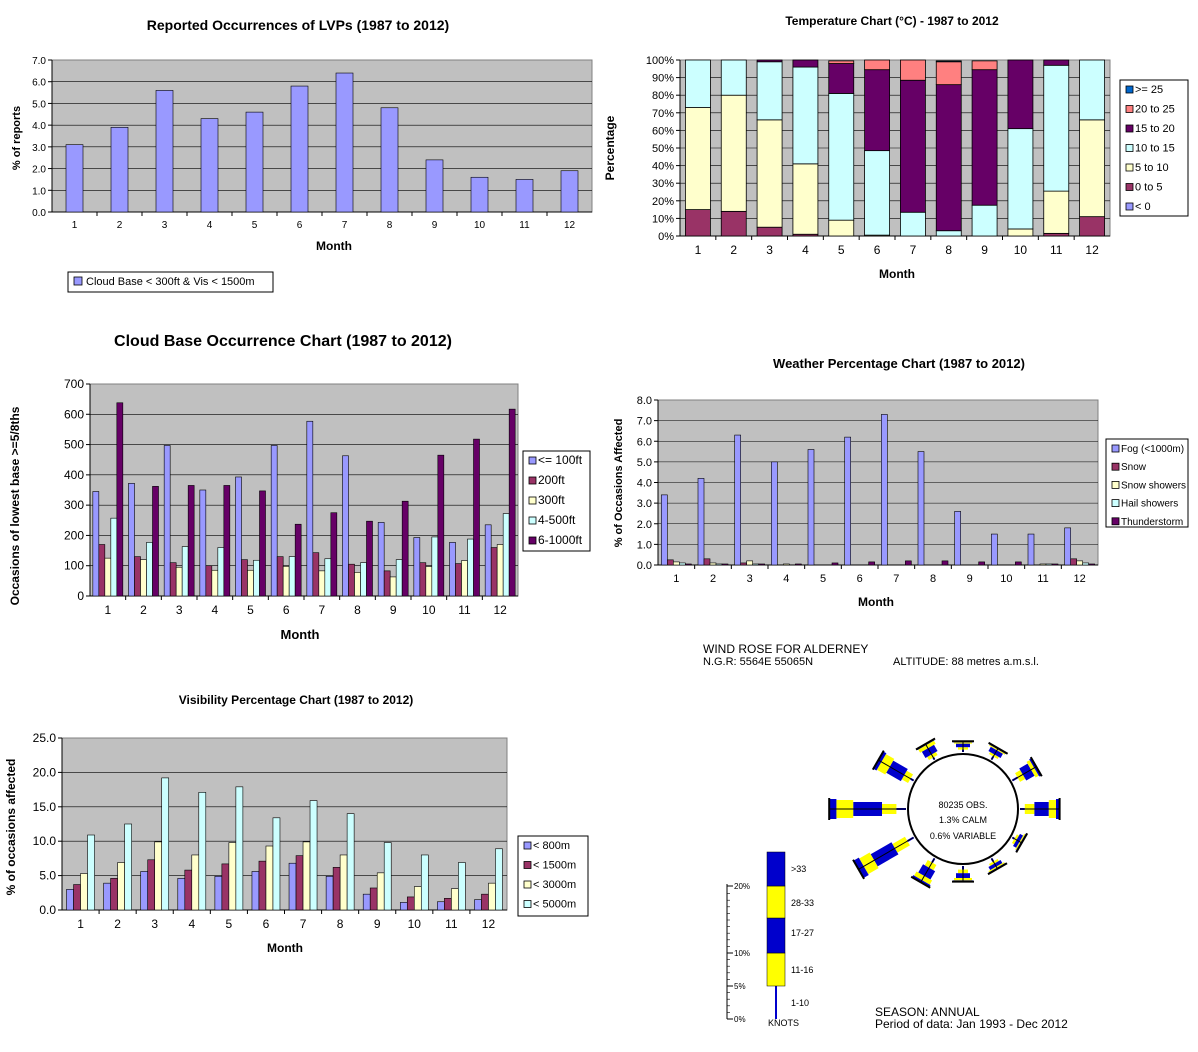  Describe the element at coordinates (1056, 250) in the screenshot. I see `temp-x-tick-label: 11` at that location.